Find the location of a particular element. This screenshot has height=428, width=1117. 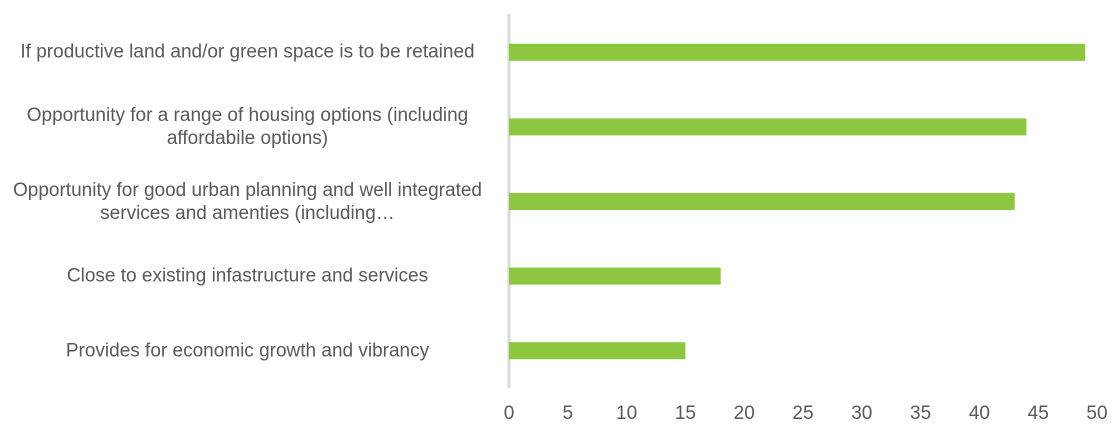

x-tick-label: 15 is located at coordinates (685, 413).